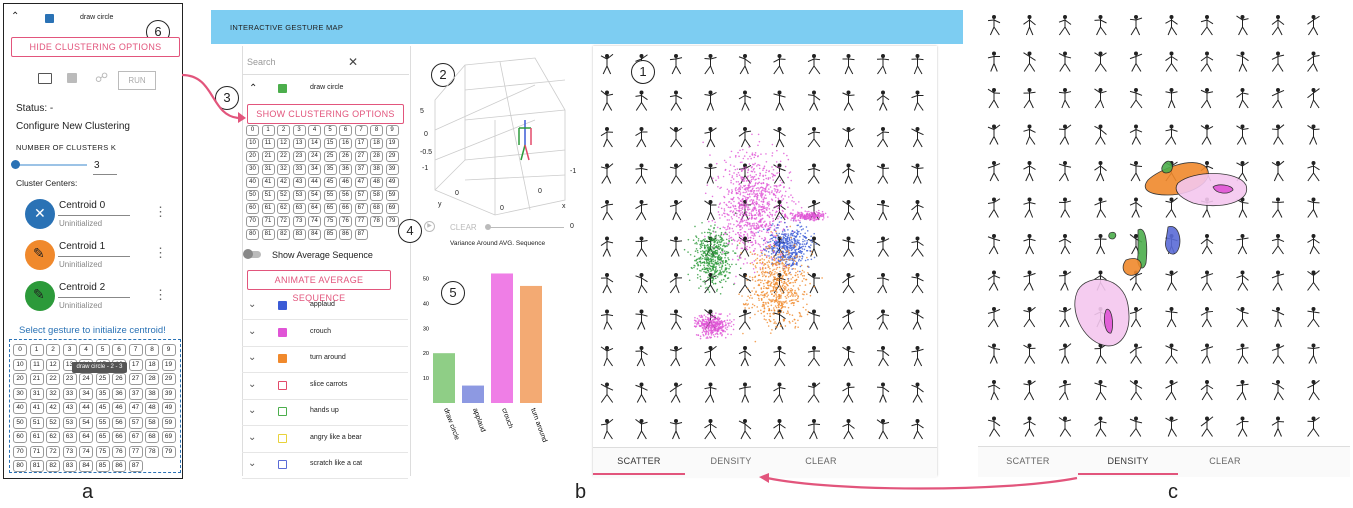  Describe the element at coordinates (36, 379) in the screenshot. I see `gesture-sample-button: 21` at that location.